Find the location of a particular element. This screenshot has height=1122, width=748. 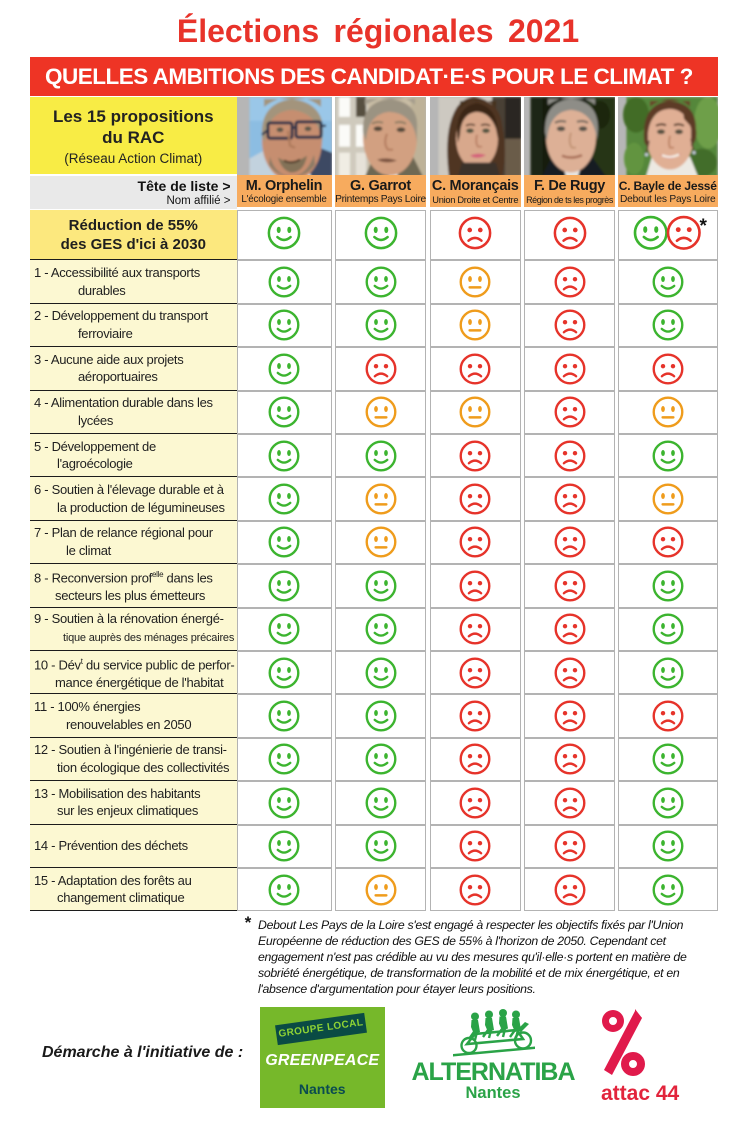

svg-text: attac 44 is located at coordinates (640, 1093).